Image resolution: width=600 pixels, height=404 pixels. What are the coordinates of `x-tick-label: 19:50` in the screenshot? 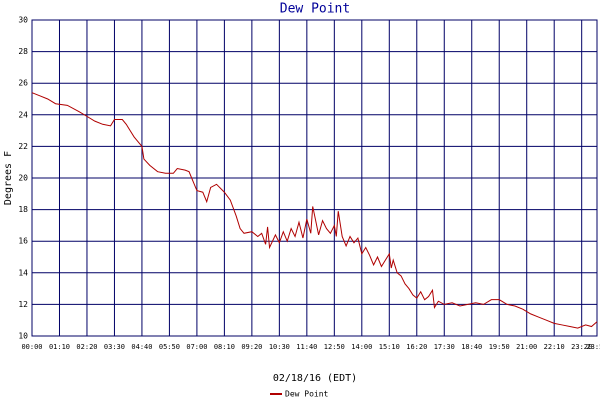 It's located at (499, 347).